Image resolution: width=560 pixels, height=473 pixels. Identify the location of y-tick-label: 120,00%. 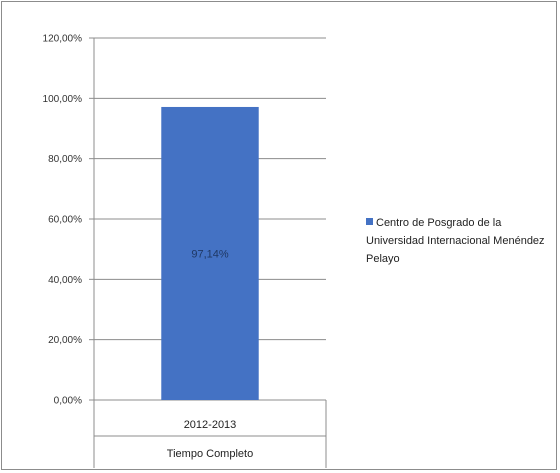
(63, 39).